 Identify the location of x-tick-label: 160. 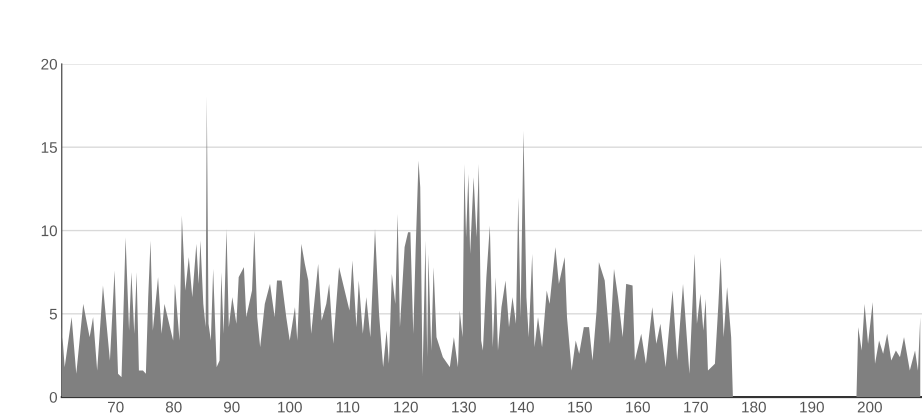
(638, 407).